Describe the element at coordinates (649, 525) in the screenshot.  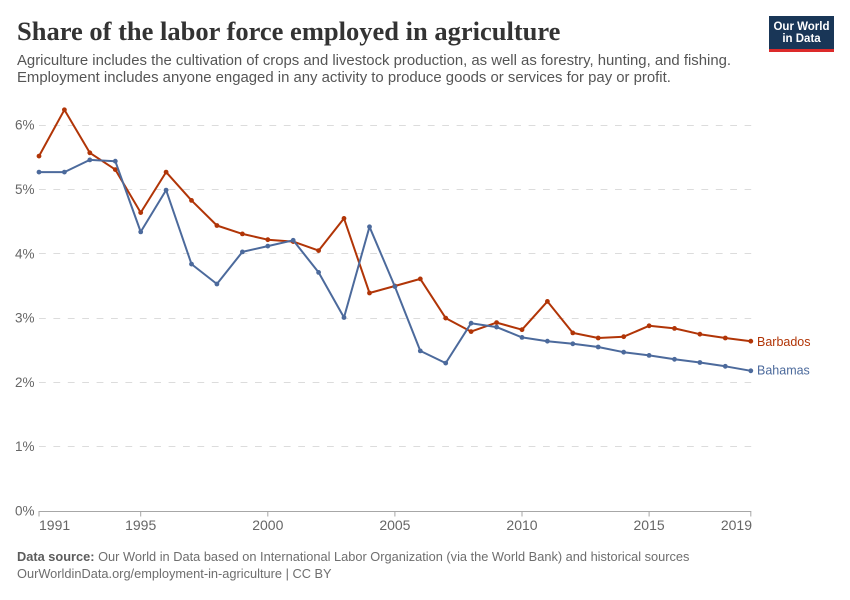
I see `svg-text: 2015` at that location.